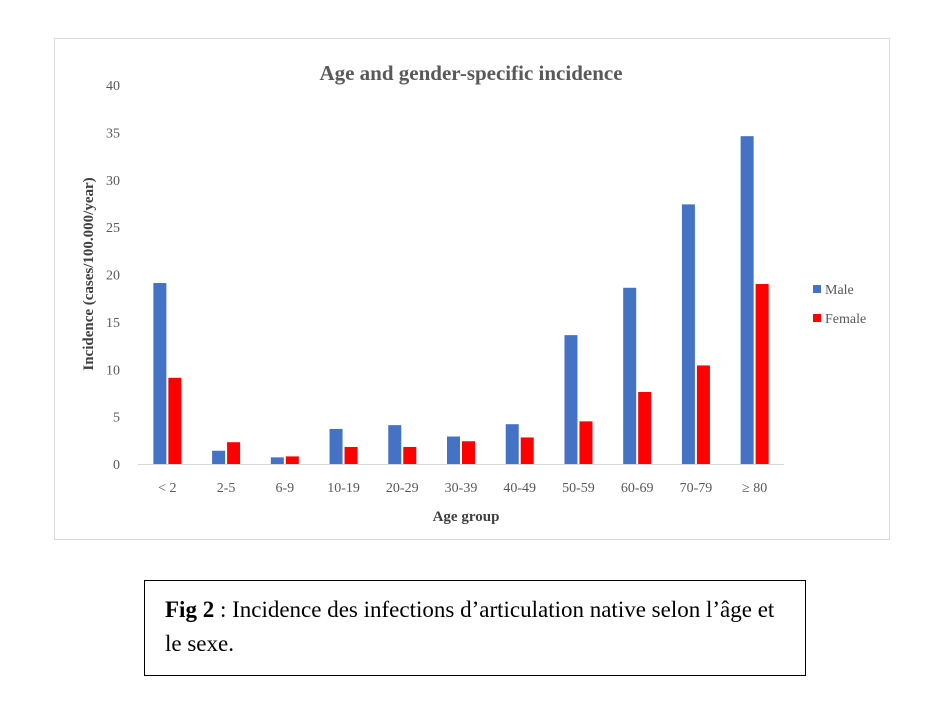 The image size is (941, 720). What do you see at coordinates (343, 488) in the screenshot?
I see `x-tick-label: 10-19` at bounding box center [343, 488].